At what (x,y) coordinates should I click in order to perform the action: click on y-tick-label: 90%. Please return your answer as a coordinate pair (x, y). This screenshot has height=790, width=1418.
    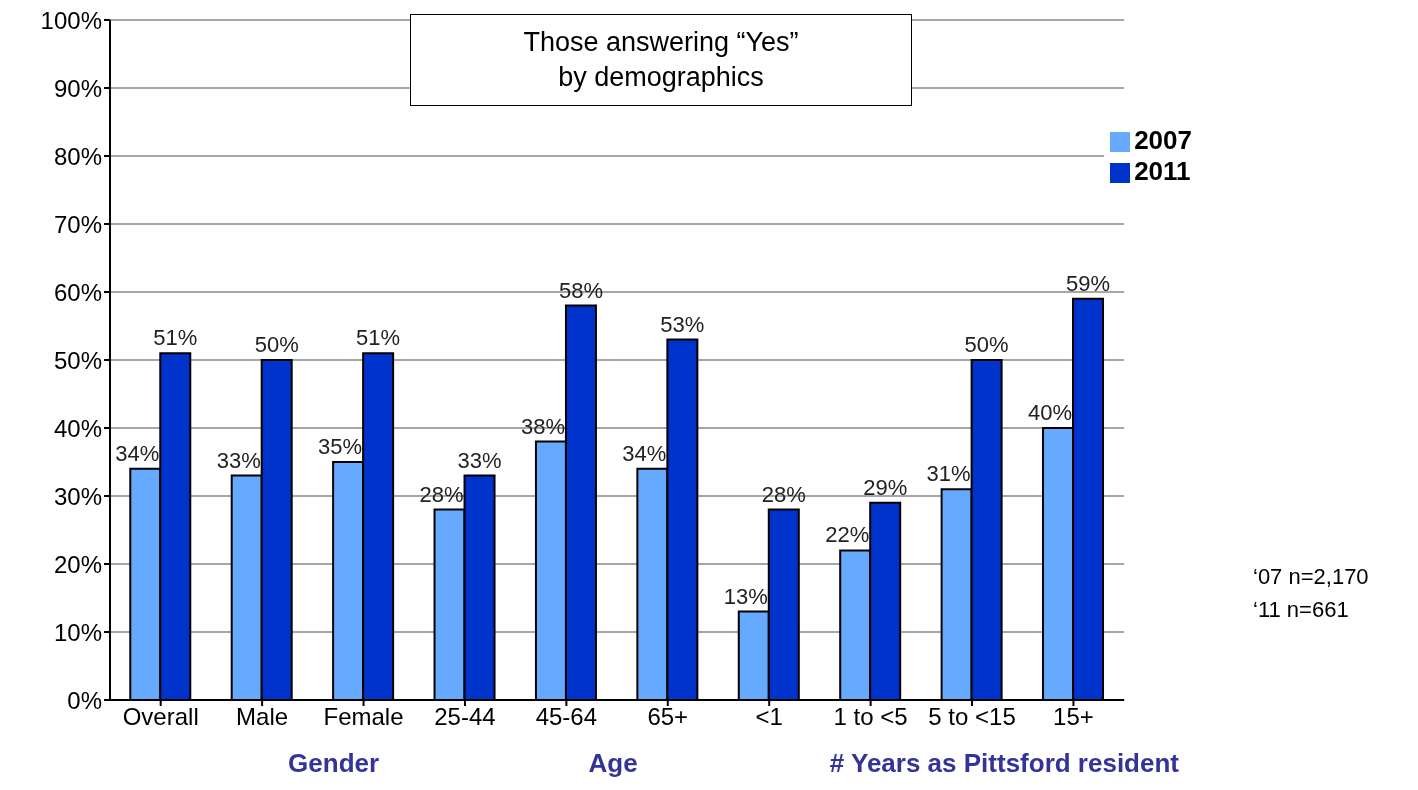
    Looking at the image, I should click on (77, 88).